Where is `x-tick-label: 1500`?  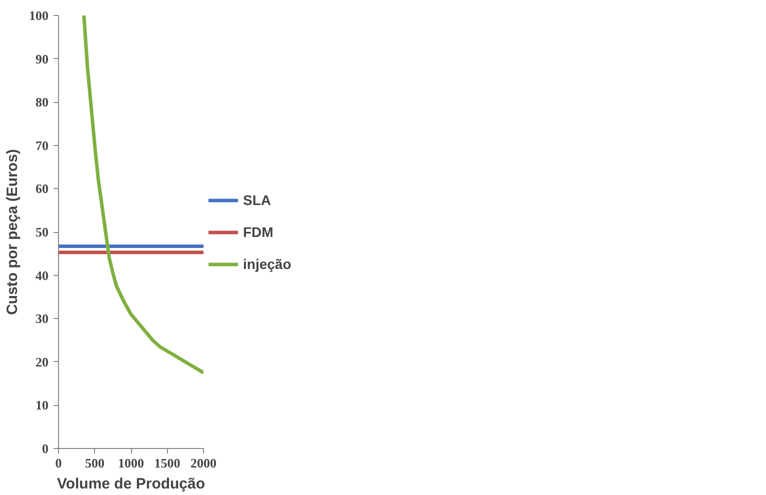
x-tick-label: 1500 is located at coordinates (167, 463).